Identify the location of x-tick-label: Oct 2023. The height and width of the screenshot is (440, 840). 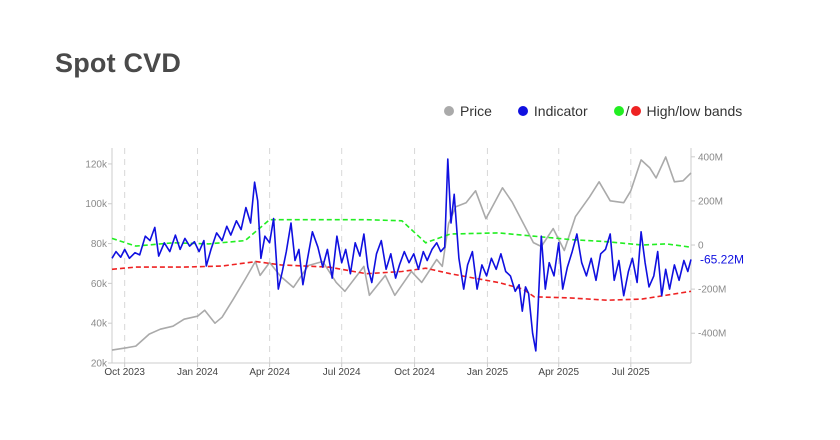
(124, 372).